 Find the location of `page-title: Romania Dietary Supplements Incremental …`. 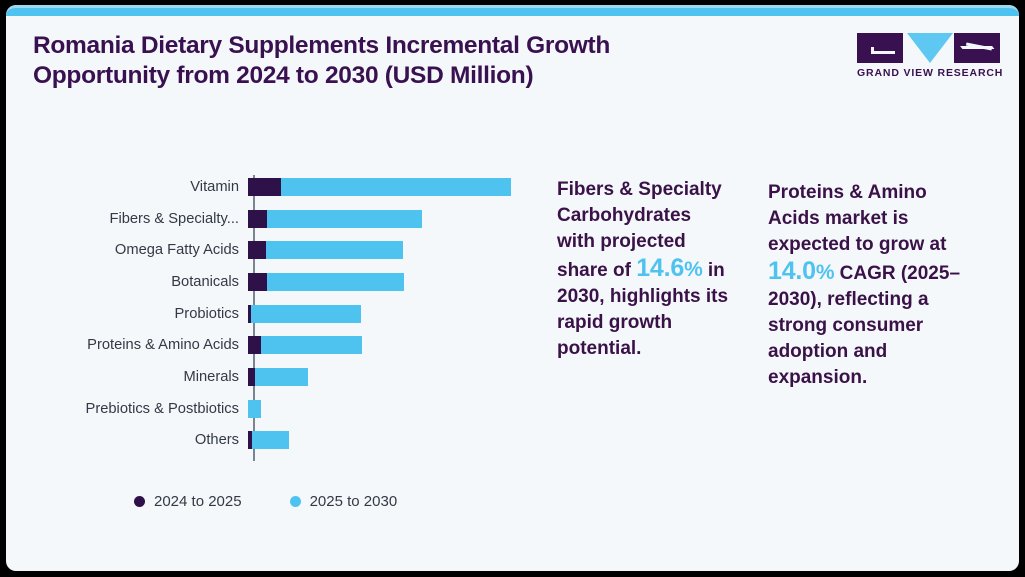

page-title: Romania Dietary Supplements Incremental … is located at coordinates (398, 61).